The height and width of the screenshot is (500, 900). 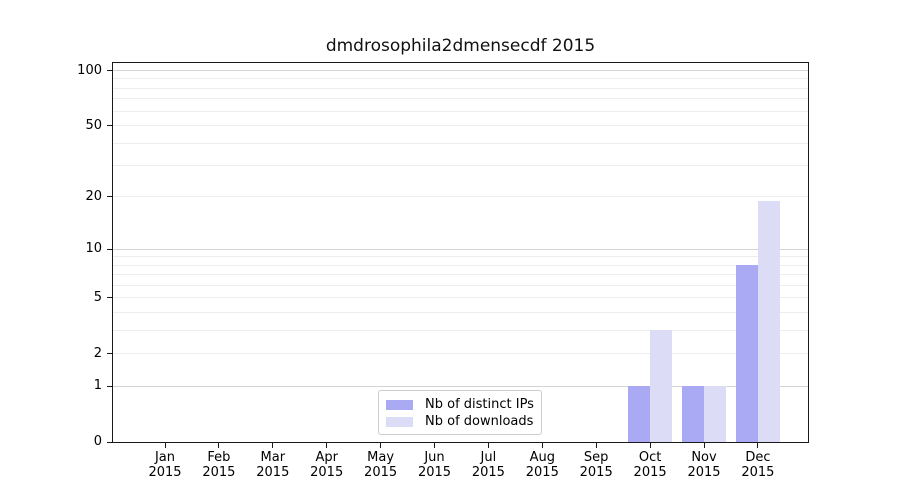 What do you see at coordinates (650, 465) in the screenshot?
I see `x-tick-label-oct: Oct 2015` at bounding box center [650, 465].